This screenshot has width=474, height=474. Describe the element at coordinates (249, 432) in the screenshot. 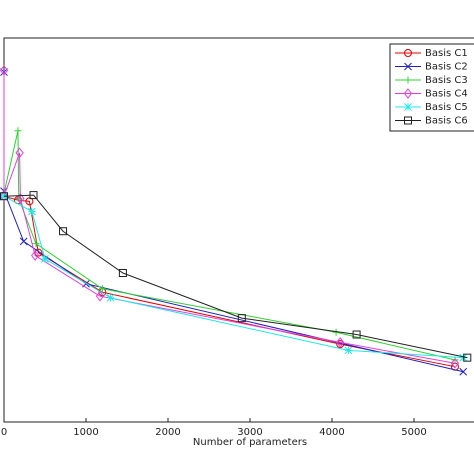

I see `x-tick-label: 3000` at that location.